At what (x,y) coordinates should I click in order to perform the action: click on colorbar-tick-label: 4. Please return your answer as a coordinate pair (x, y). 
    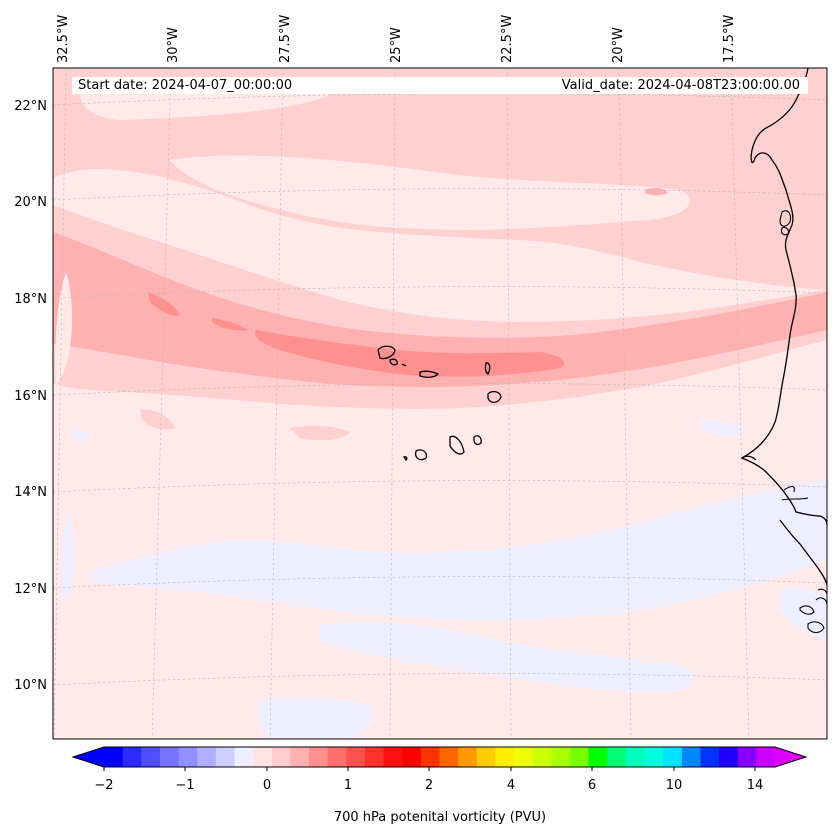
    Looking at the image, I should click on (511, 785).